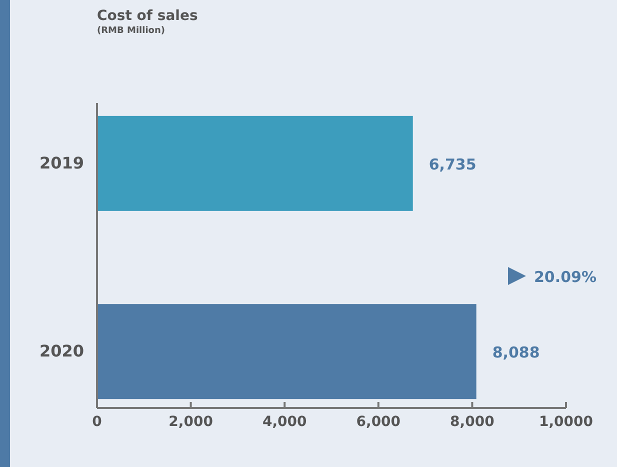 The height and width of the screenshot is (467, 617). What do you see at coordinates (565, 277) in the screenshot?
I see `annotation: 20.09%` at bounding box center [565, 277].